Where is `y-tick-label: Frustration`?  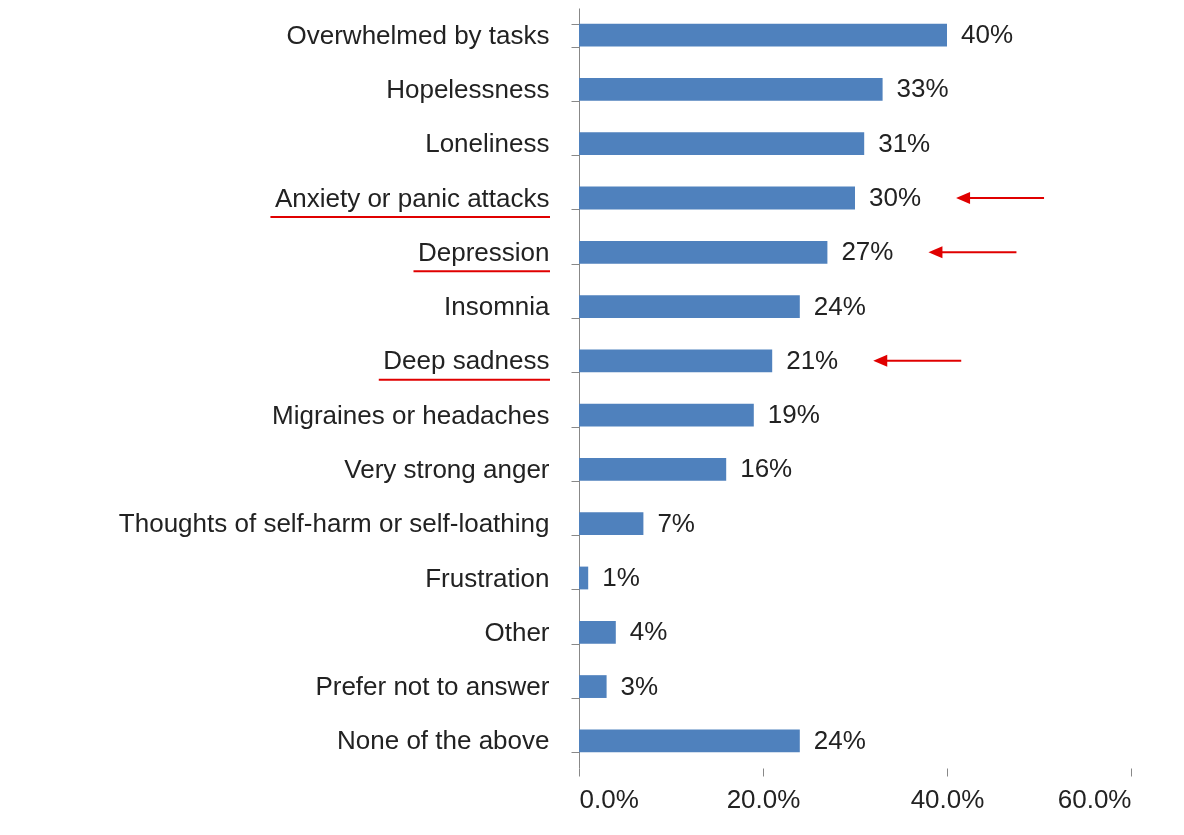
y-tick-label: Frustration is located at coordinates (487, 577).